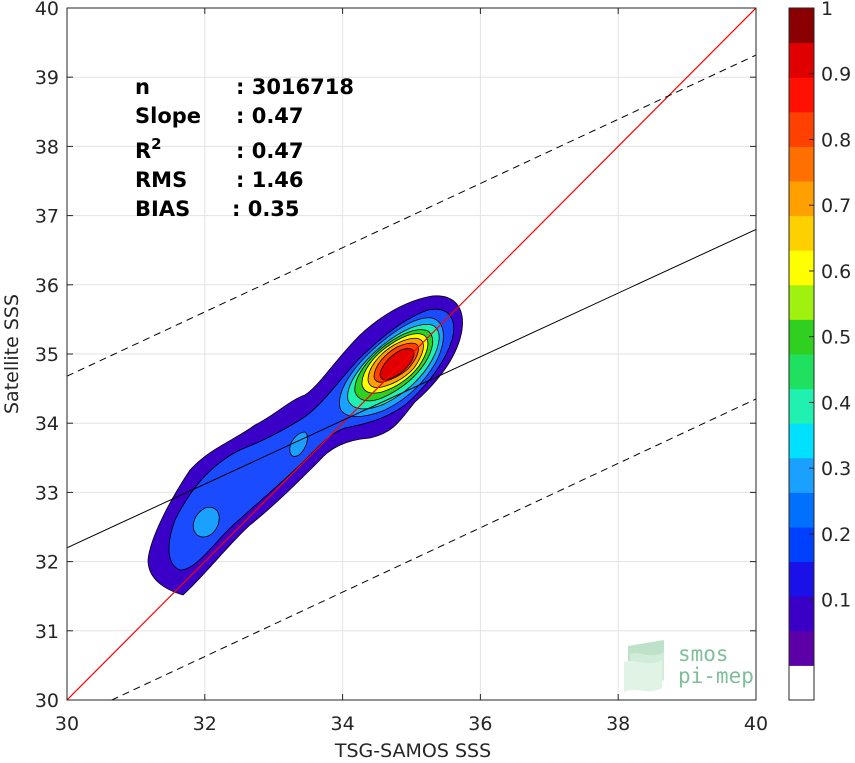 This screenshot has height=763, width=855. What do you see at coordinates (47, 424) in the screenshot?
I see `y-tick-label-4: 34` at bounding box center [47, 424].